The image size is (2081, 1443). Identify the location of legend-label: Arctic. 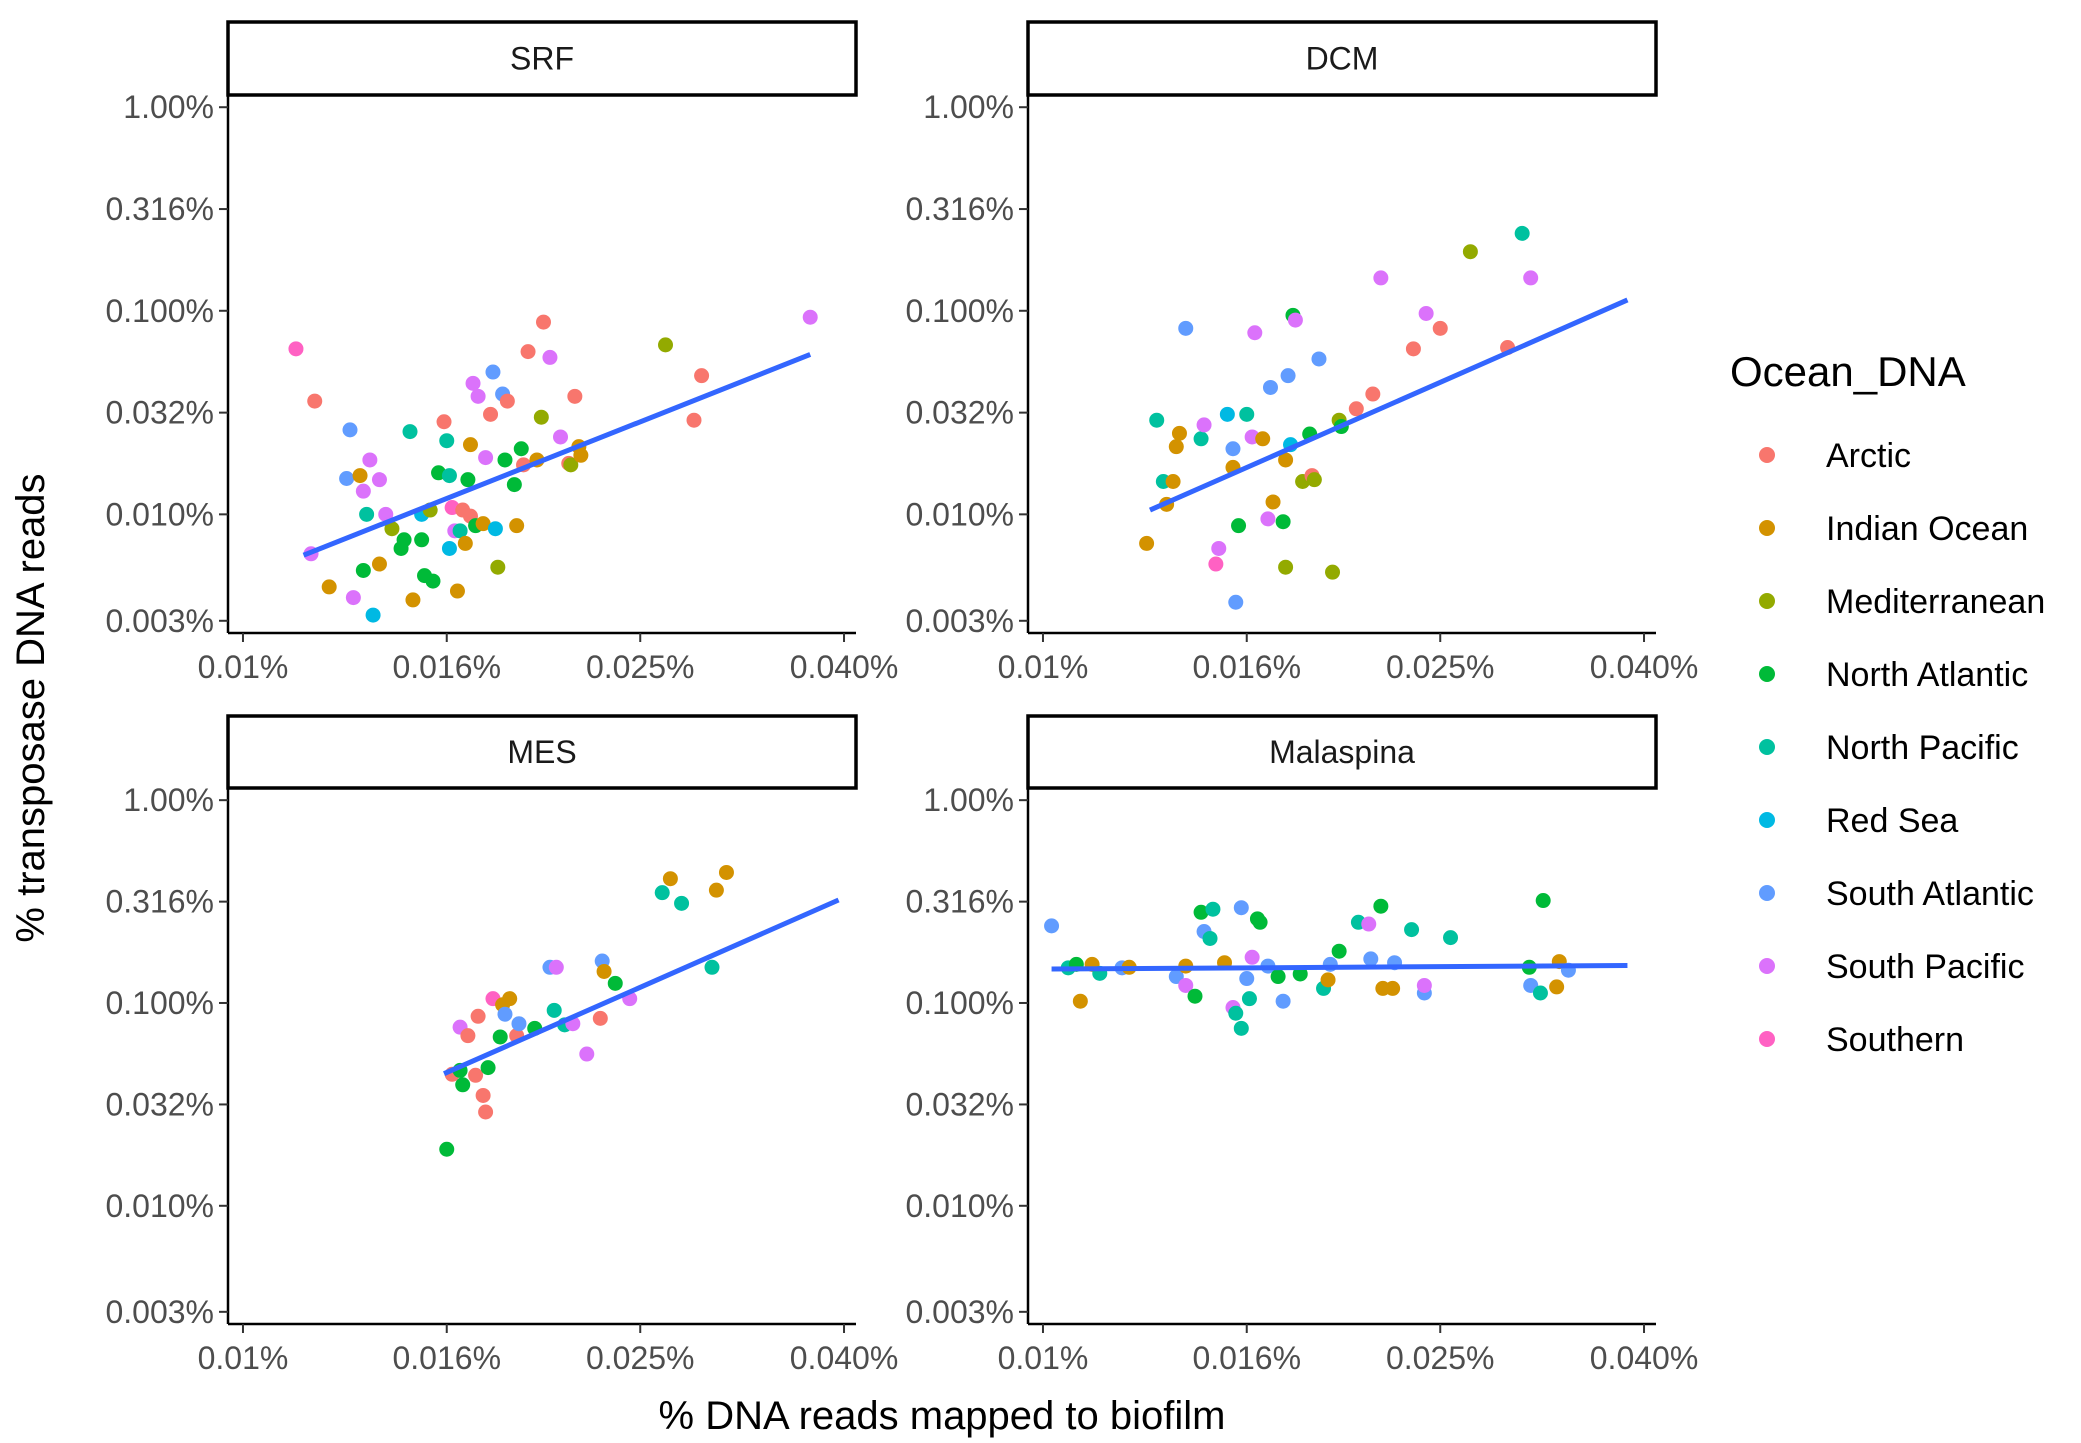
(1868, 456).